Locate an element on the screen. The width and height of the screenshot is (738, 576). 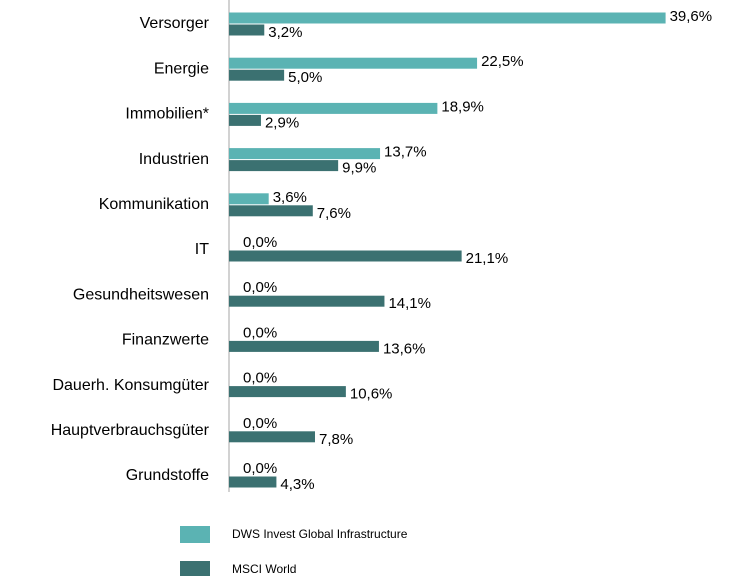
value-label: 9,9% is located at coordinates (359, 168).